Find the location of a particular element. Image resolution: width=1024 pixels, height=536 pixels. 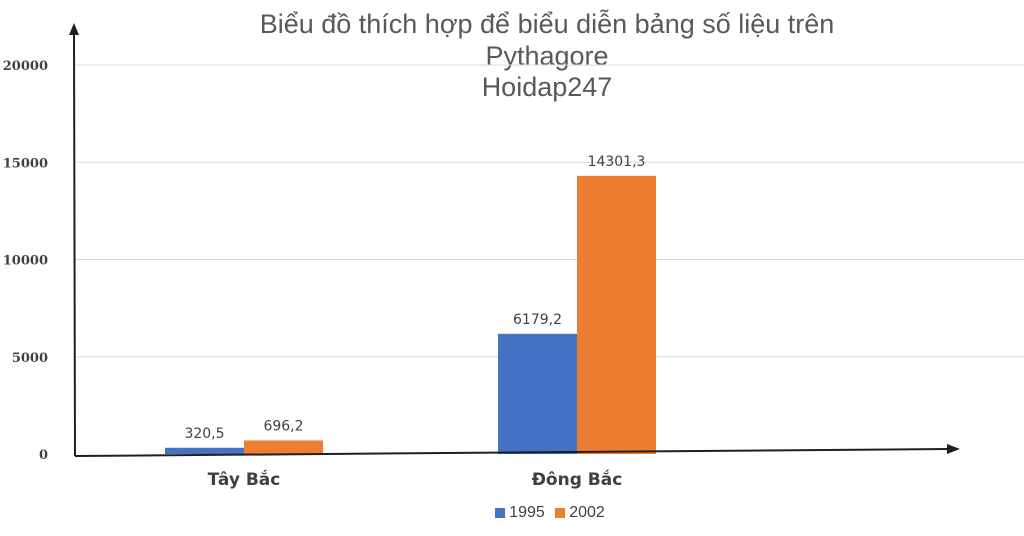

x-tick-label-0: Tây Bắc is located at coordinates (244, 479).